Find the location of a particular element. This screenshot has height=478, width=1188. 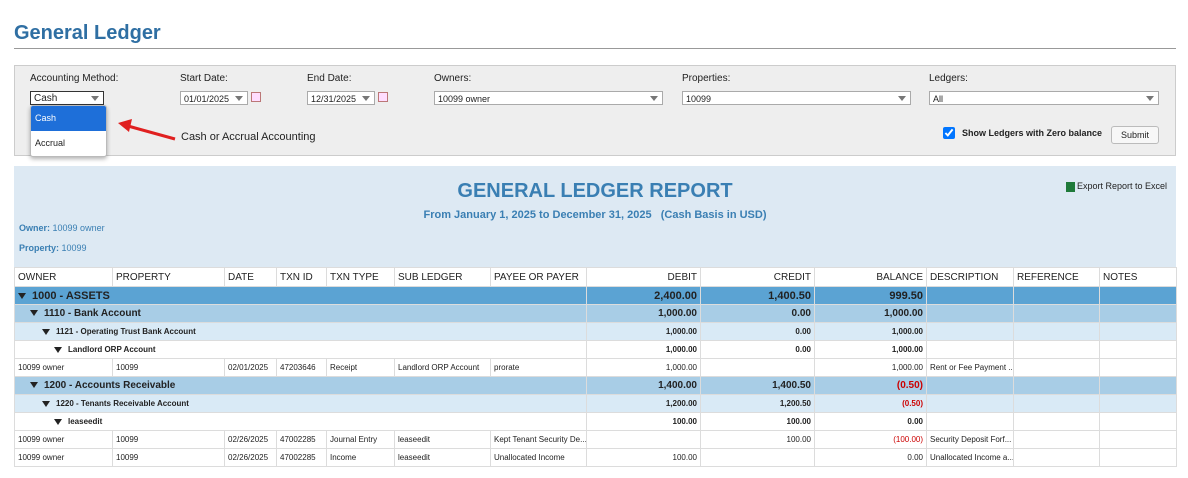

account-name: 1110 - Bank Account is located at coordinates (92, 313).